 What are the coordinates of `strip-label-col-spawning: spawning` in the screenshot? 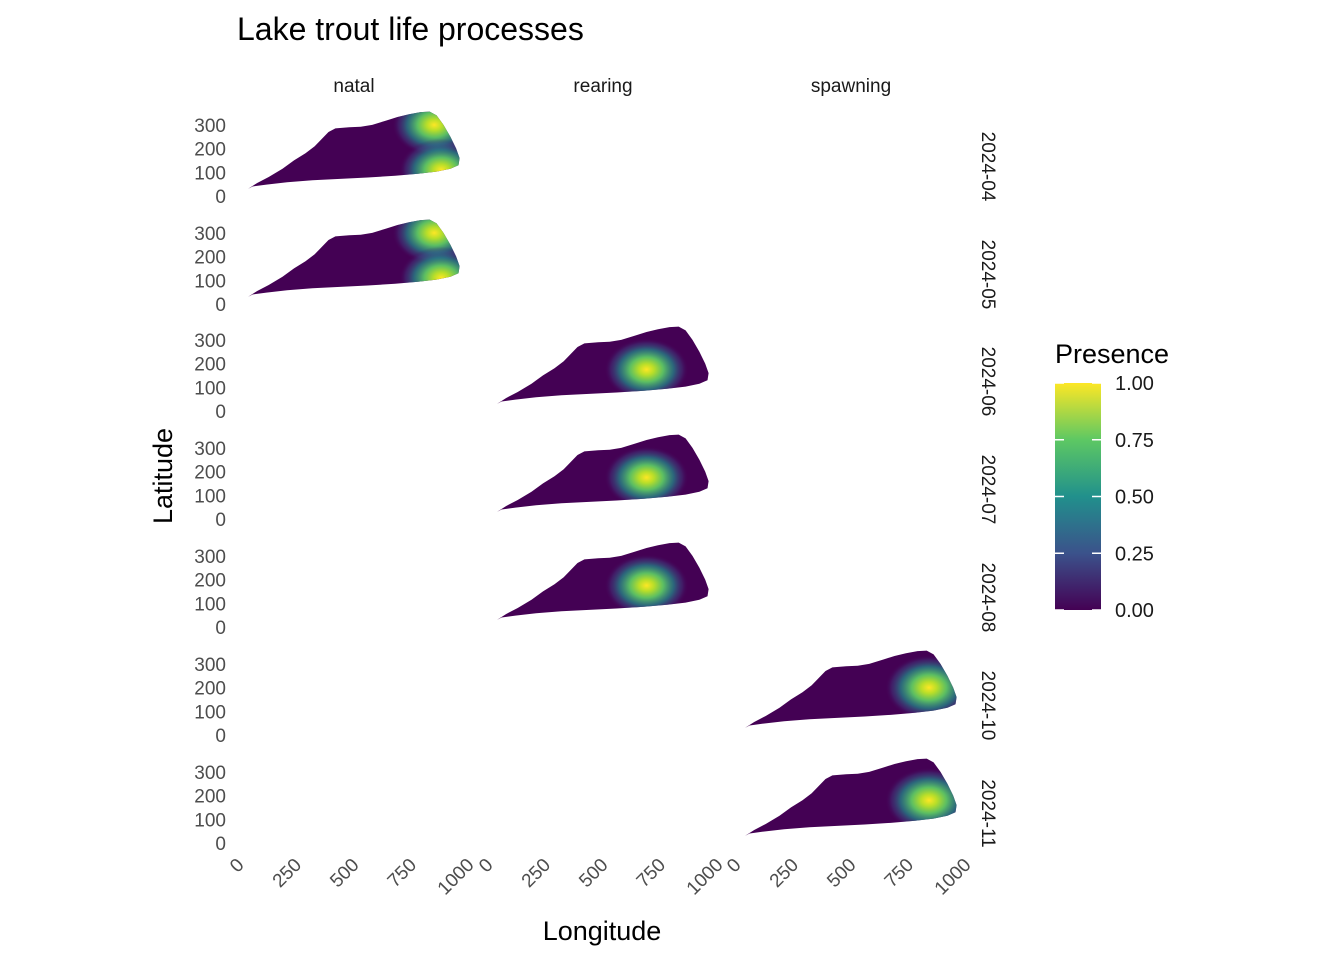 It's located at (851, 86).